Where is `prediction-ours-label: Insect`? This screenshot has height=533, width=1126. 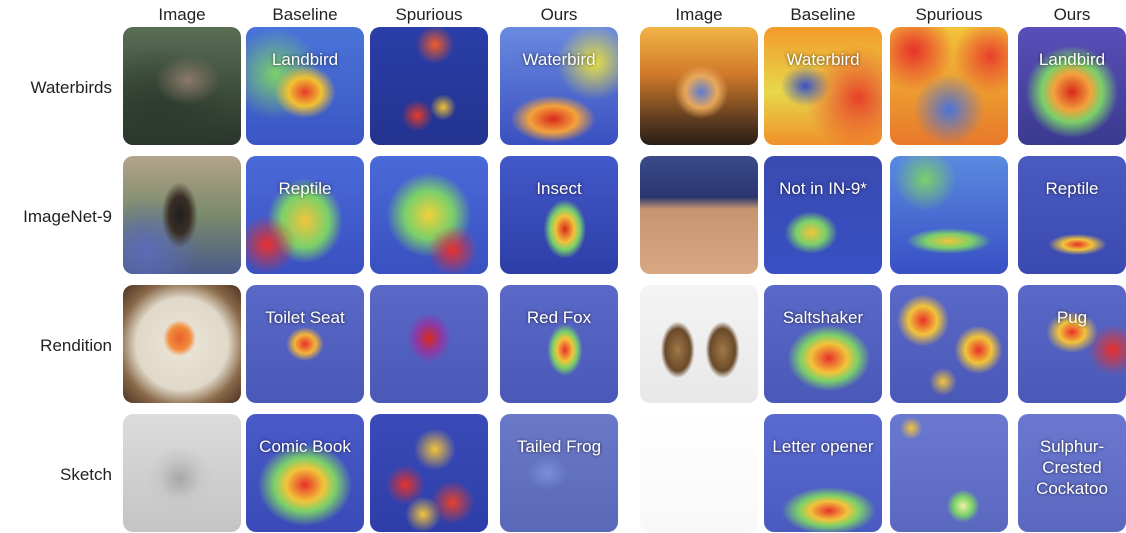
prediction-ours-label: Insect is located at coordinates (559, 188).